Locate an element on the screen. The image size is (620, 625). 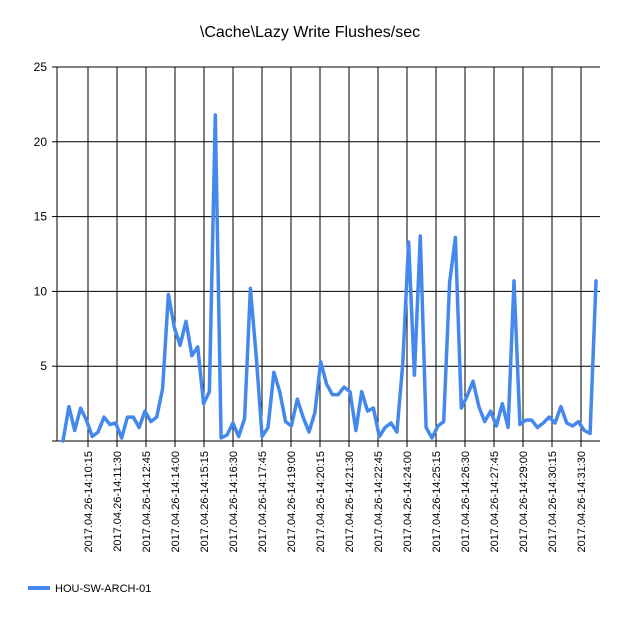
x-tick-label: 2017.04.26-14:22:45 is located at coordinates (379, 502).